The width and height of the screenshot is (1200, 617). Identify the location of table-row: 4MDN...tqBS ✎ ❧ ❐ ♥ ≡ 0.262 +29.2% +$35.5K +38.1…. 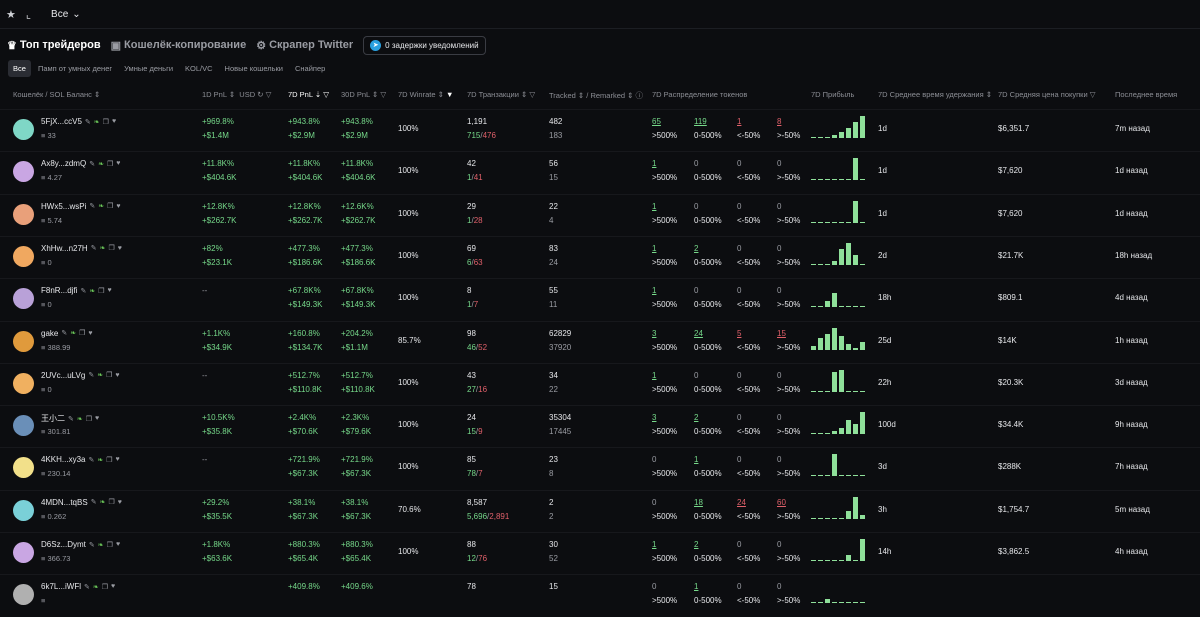
(600, 511).